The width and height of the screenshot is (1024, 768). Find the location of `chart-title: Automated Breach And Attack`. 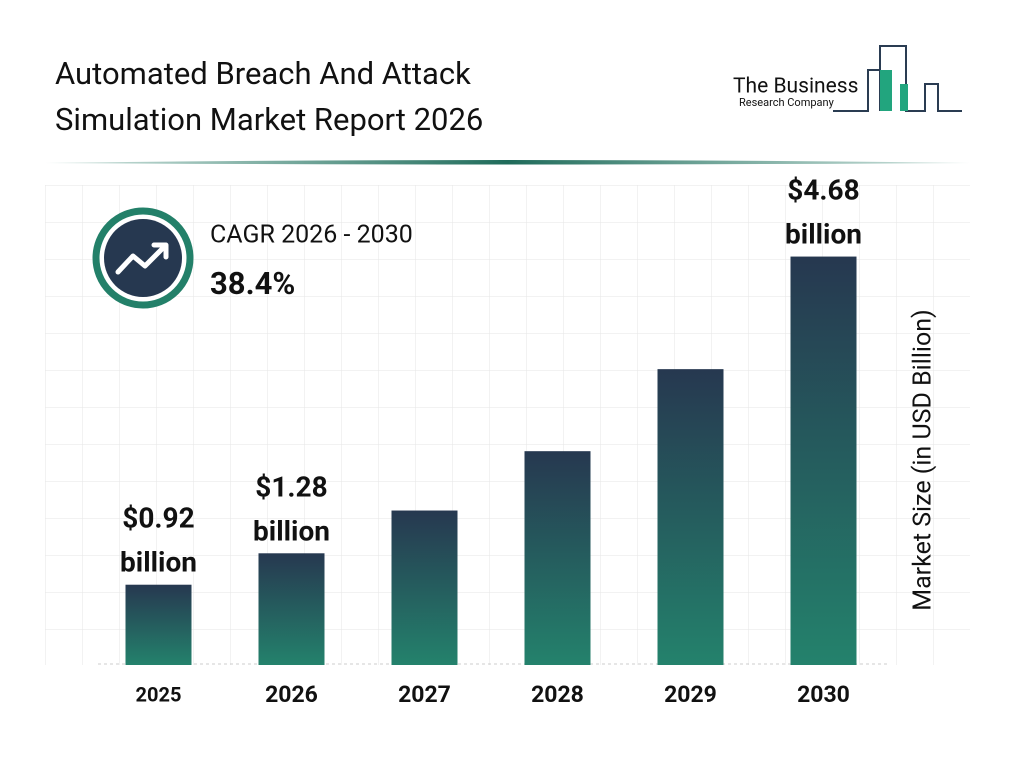

chart-title: Automated Breach And Attack is located at coordinates (263, 73).